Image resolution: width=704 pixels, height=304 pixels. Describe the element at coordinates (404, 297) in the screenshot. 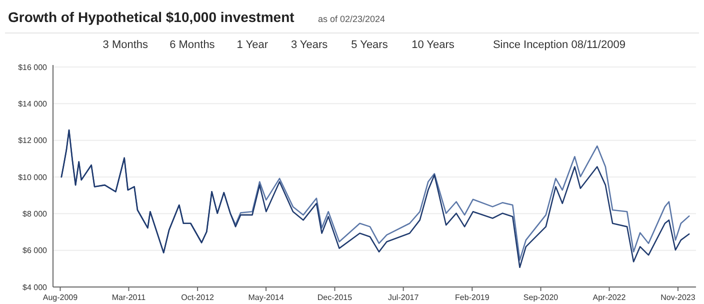

I see `x-tick-label: Jul-2017` at that location.